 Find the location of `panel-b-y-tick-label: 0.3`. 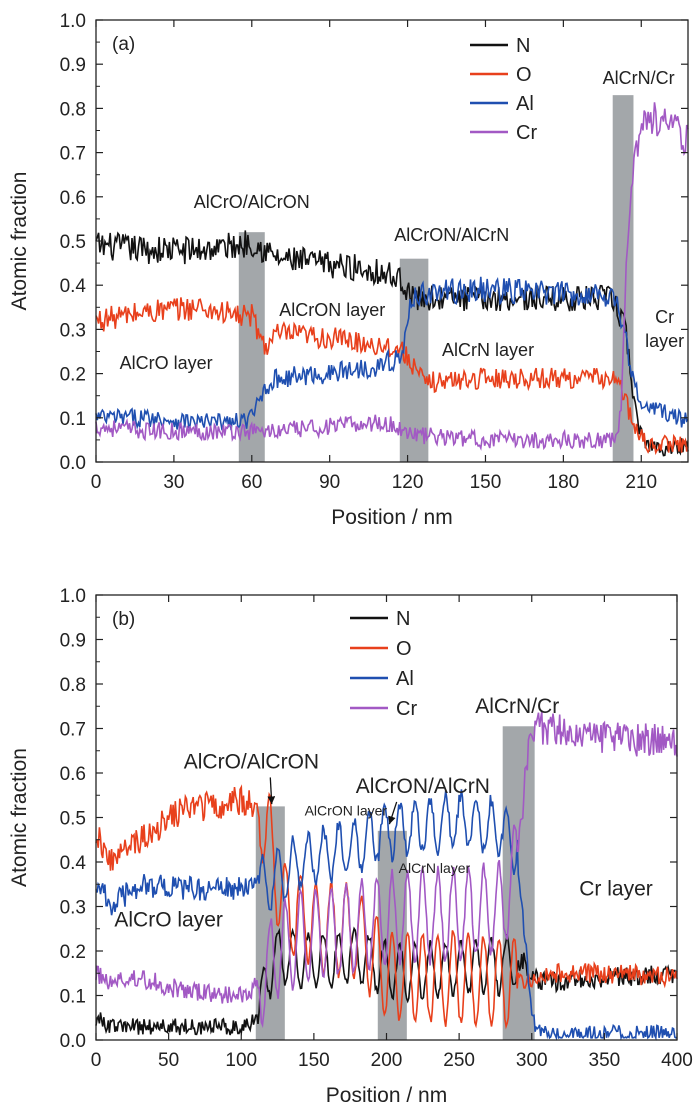

panel-b-y-tick-label: 0.3 is located at coordinates (73, 908).